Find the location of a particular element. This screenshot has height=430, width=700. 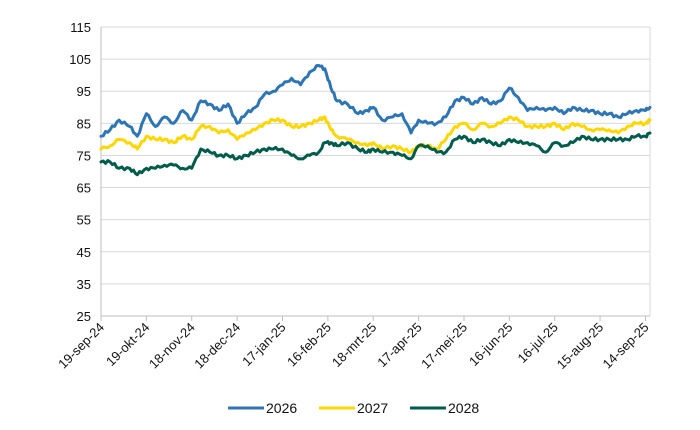

x-tick-label: 19-okt-24 is located at coordinates (127, 344).